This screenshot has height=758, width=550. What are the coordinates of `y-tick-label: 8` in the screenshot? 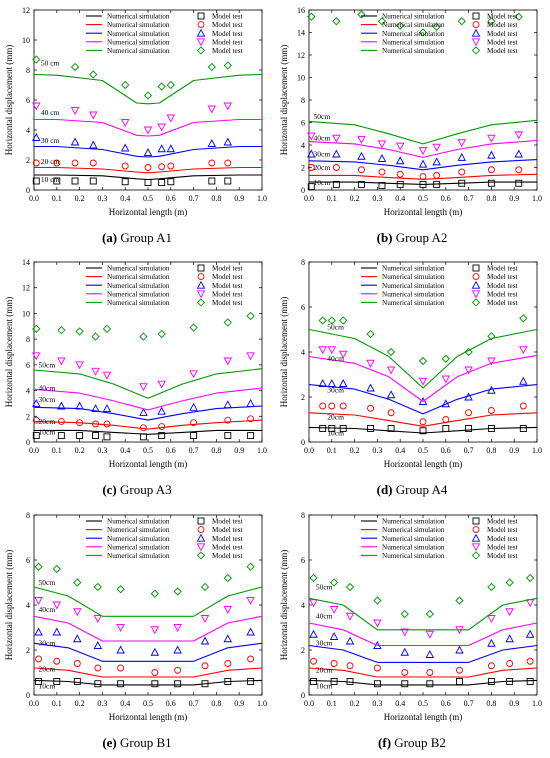 It's located at (303, 100).